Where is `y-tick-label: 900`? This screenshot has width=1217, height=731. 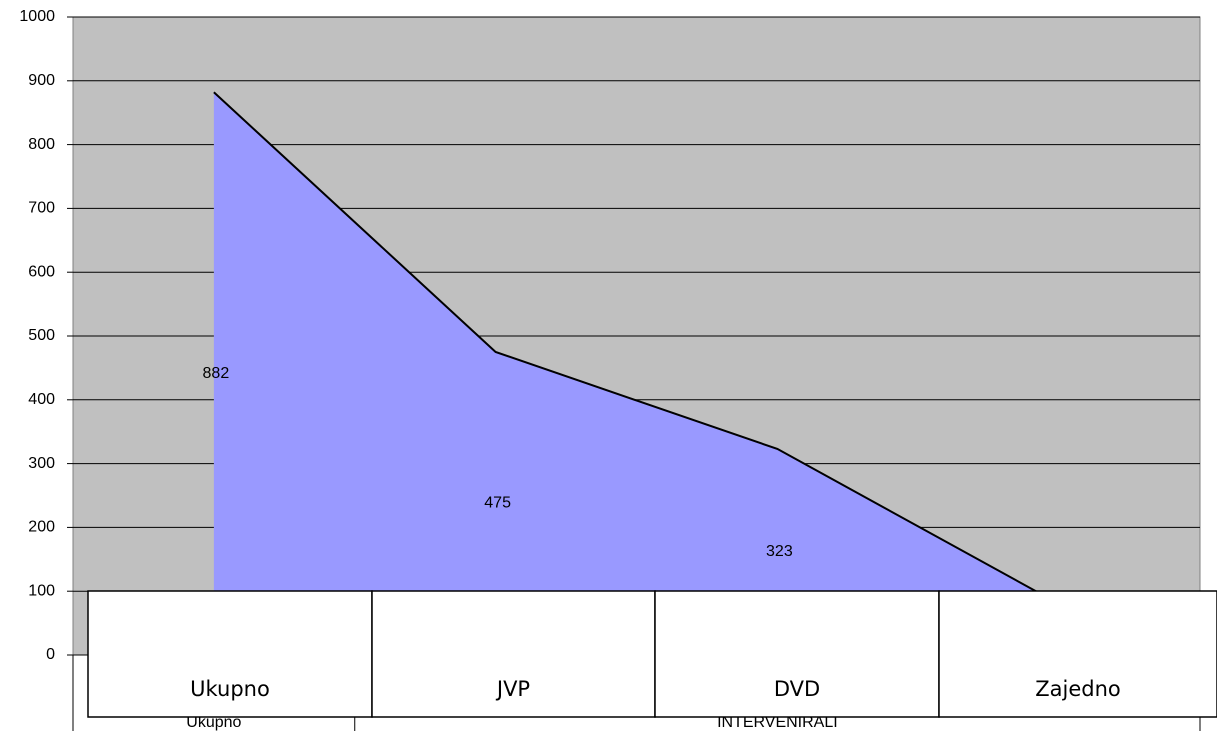 y-tick-label: 900 is located at coordinates (41, 80).